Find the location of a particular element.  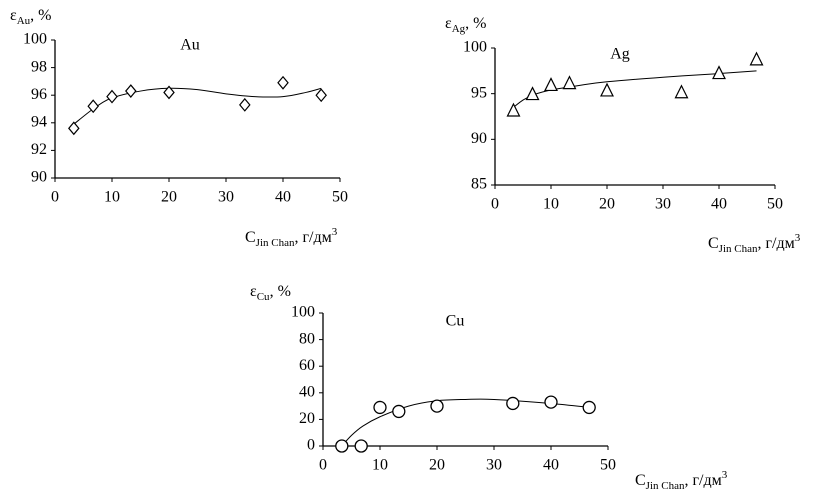

y-axis-label-part: Au is located at coordinates (24, 21).